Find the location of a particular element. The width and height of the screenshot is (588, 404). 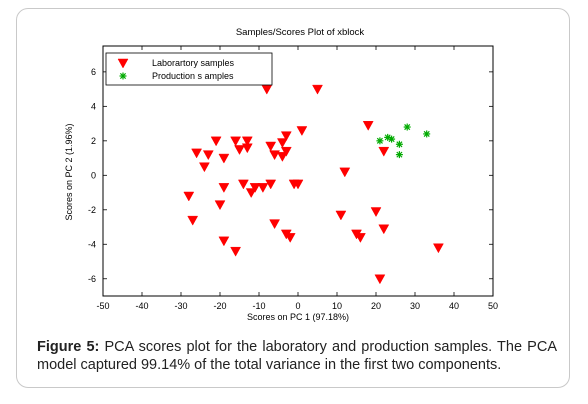

x-tick-label: 30 is located at coordinates (415, 306).